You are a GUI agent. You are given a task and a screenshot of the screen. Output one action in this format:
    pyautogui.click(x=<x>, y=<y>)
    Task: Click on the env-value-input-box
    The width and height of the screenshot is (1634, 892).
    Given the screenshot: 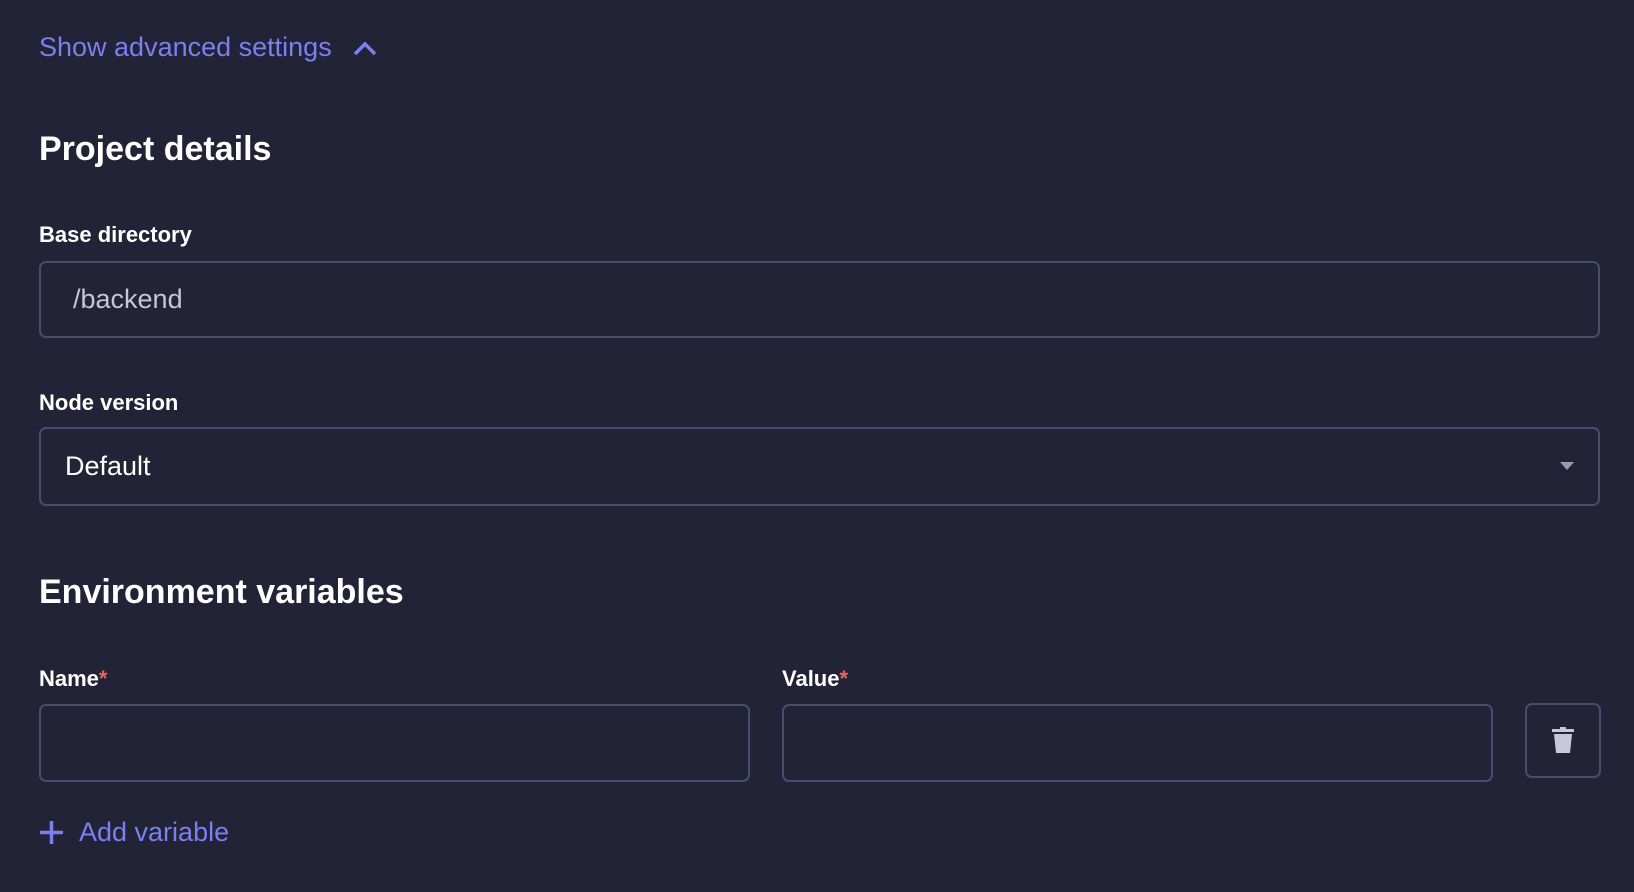 What is the action you would take?
    pyautogui.click(x=1137, y=743)
    